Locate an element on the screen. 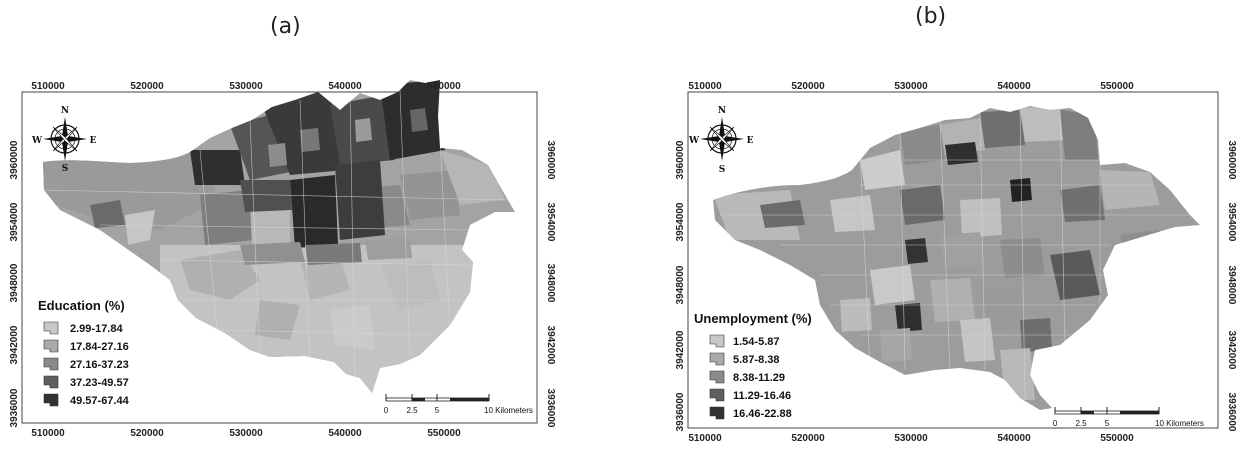 This screenshot has width=1241, height=452. legend-item: 8.38-11.29 is located at coordinates (759, 378).